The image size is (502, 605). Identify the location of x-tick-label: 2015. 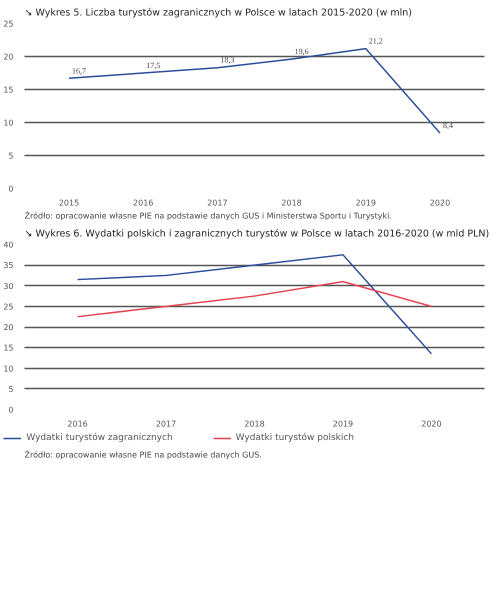
(69, 203).